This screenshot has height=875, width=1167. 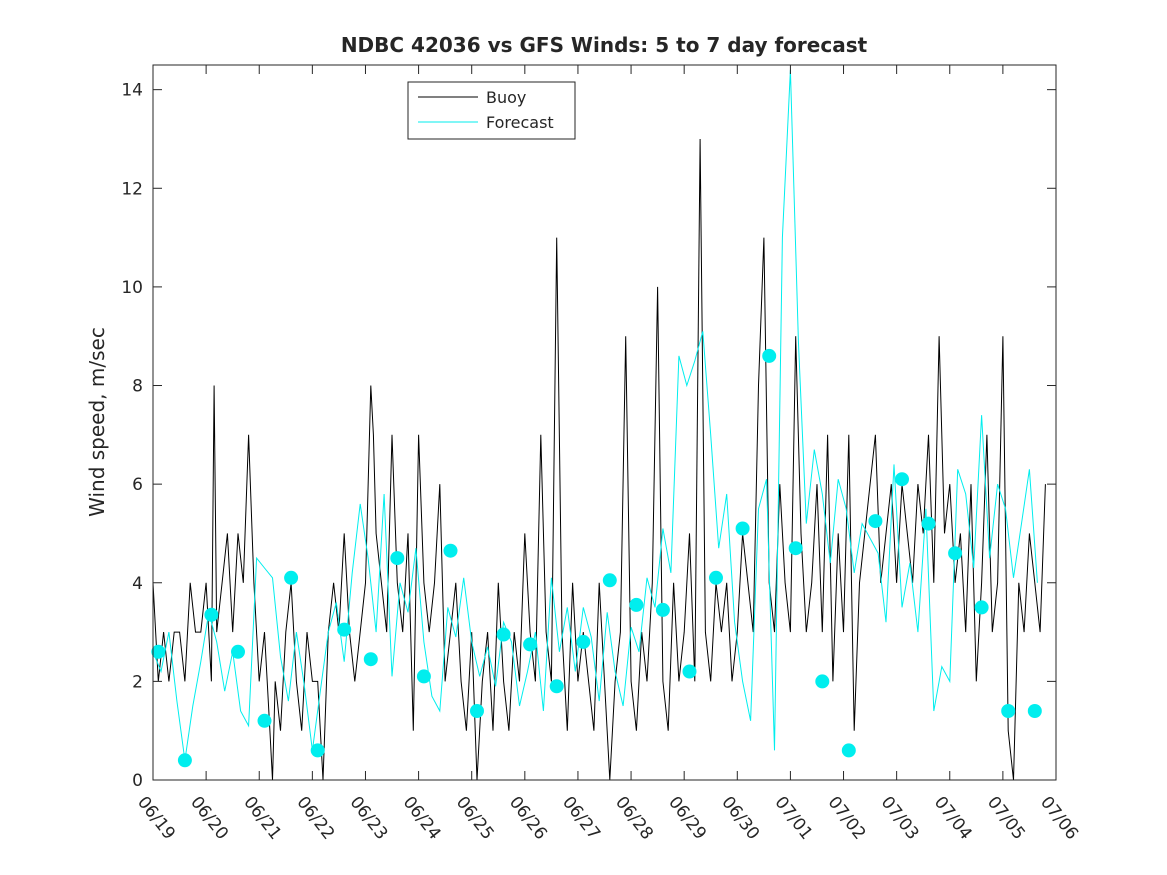 What do you see at coordinates (1006, 818) in the screenshot?
I see `x-tick-label: 07/05` at bounding box center [1006, 818].